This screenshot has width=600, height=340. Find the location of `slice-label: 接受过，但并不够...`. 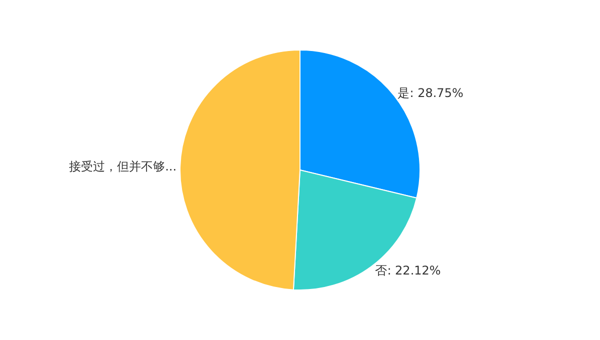

slice-label: 接受过，但并不够... is located at coordinates (123, 167).